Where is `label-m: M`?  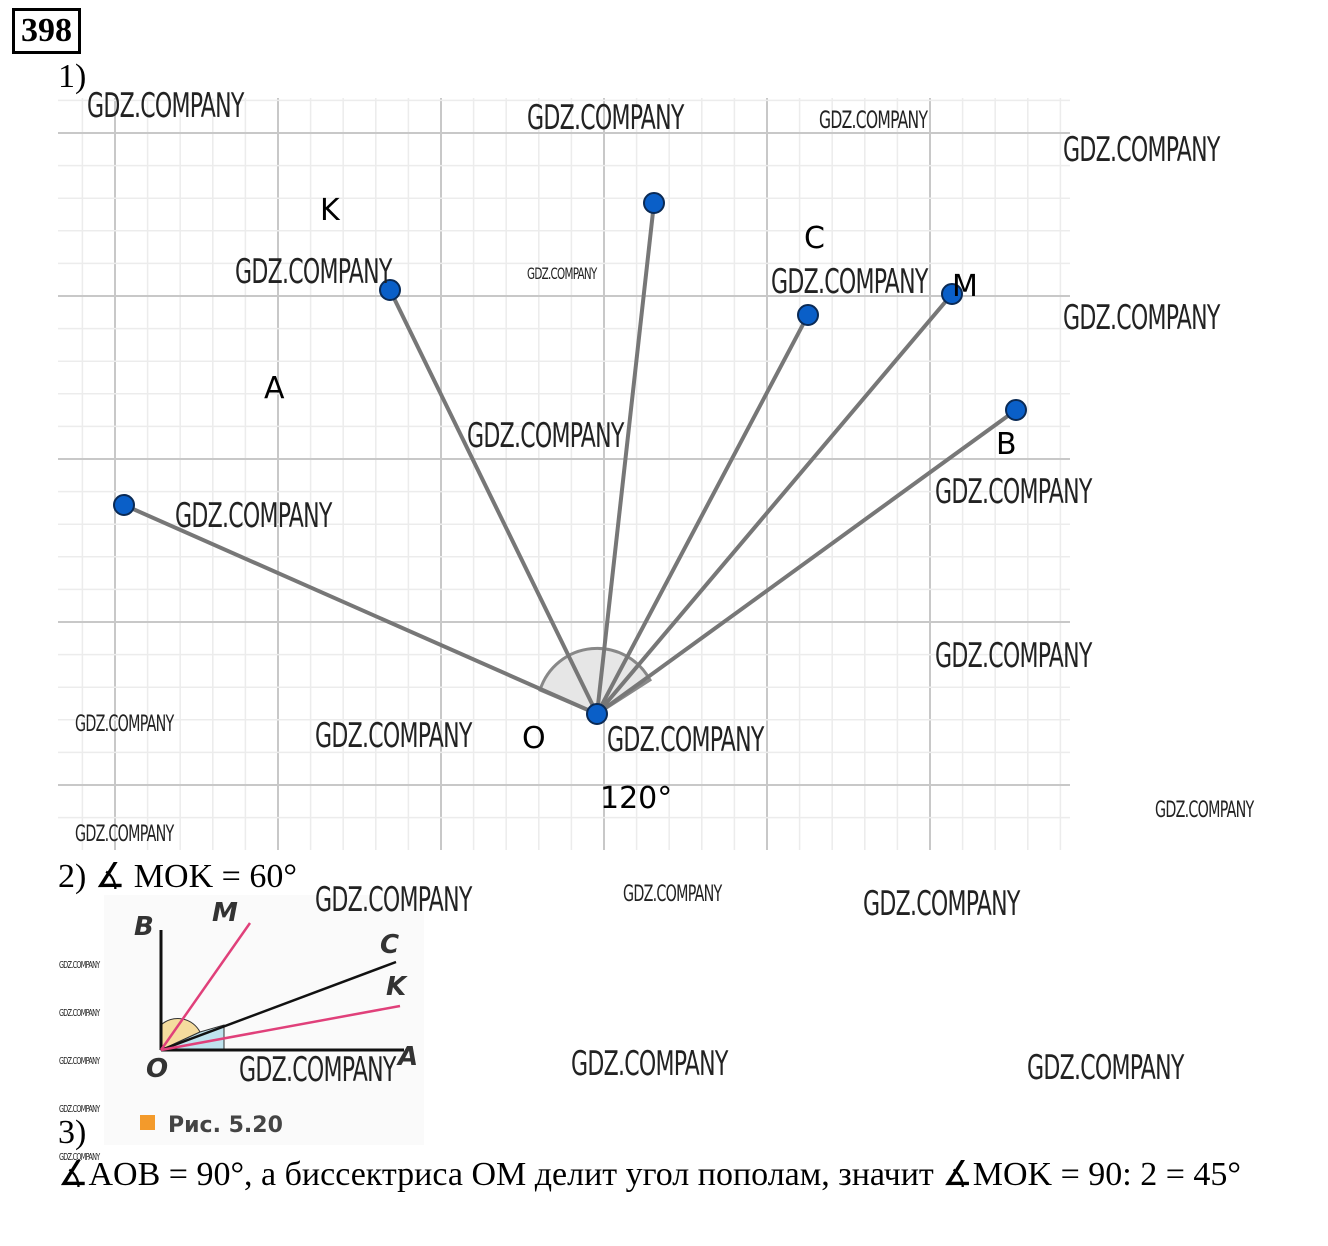 label-m: M is located at coordinates (965, 286).